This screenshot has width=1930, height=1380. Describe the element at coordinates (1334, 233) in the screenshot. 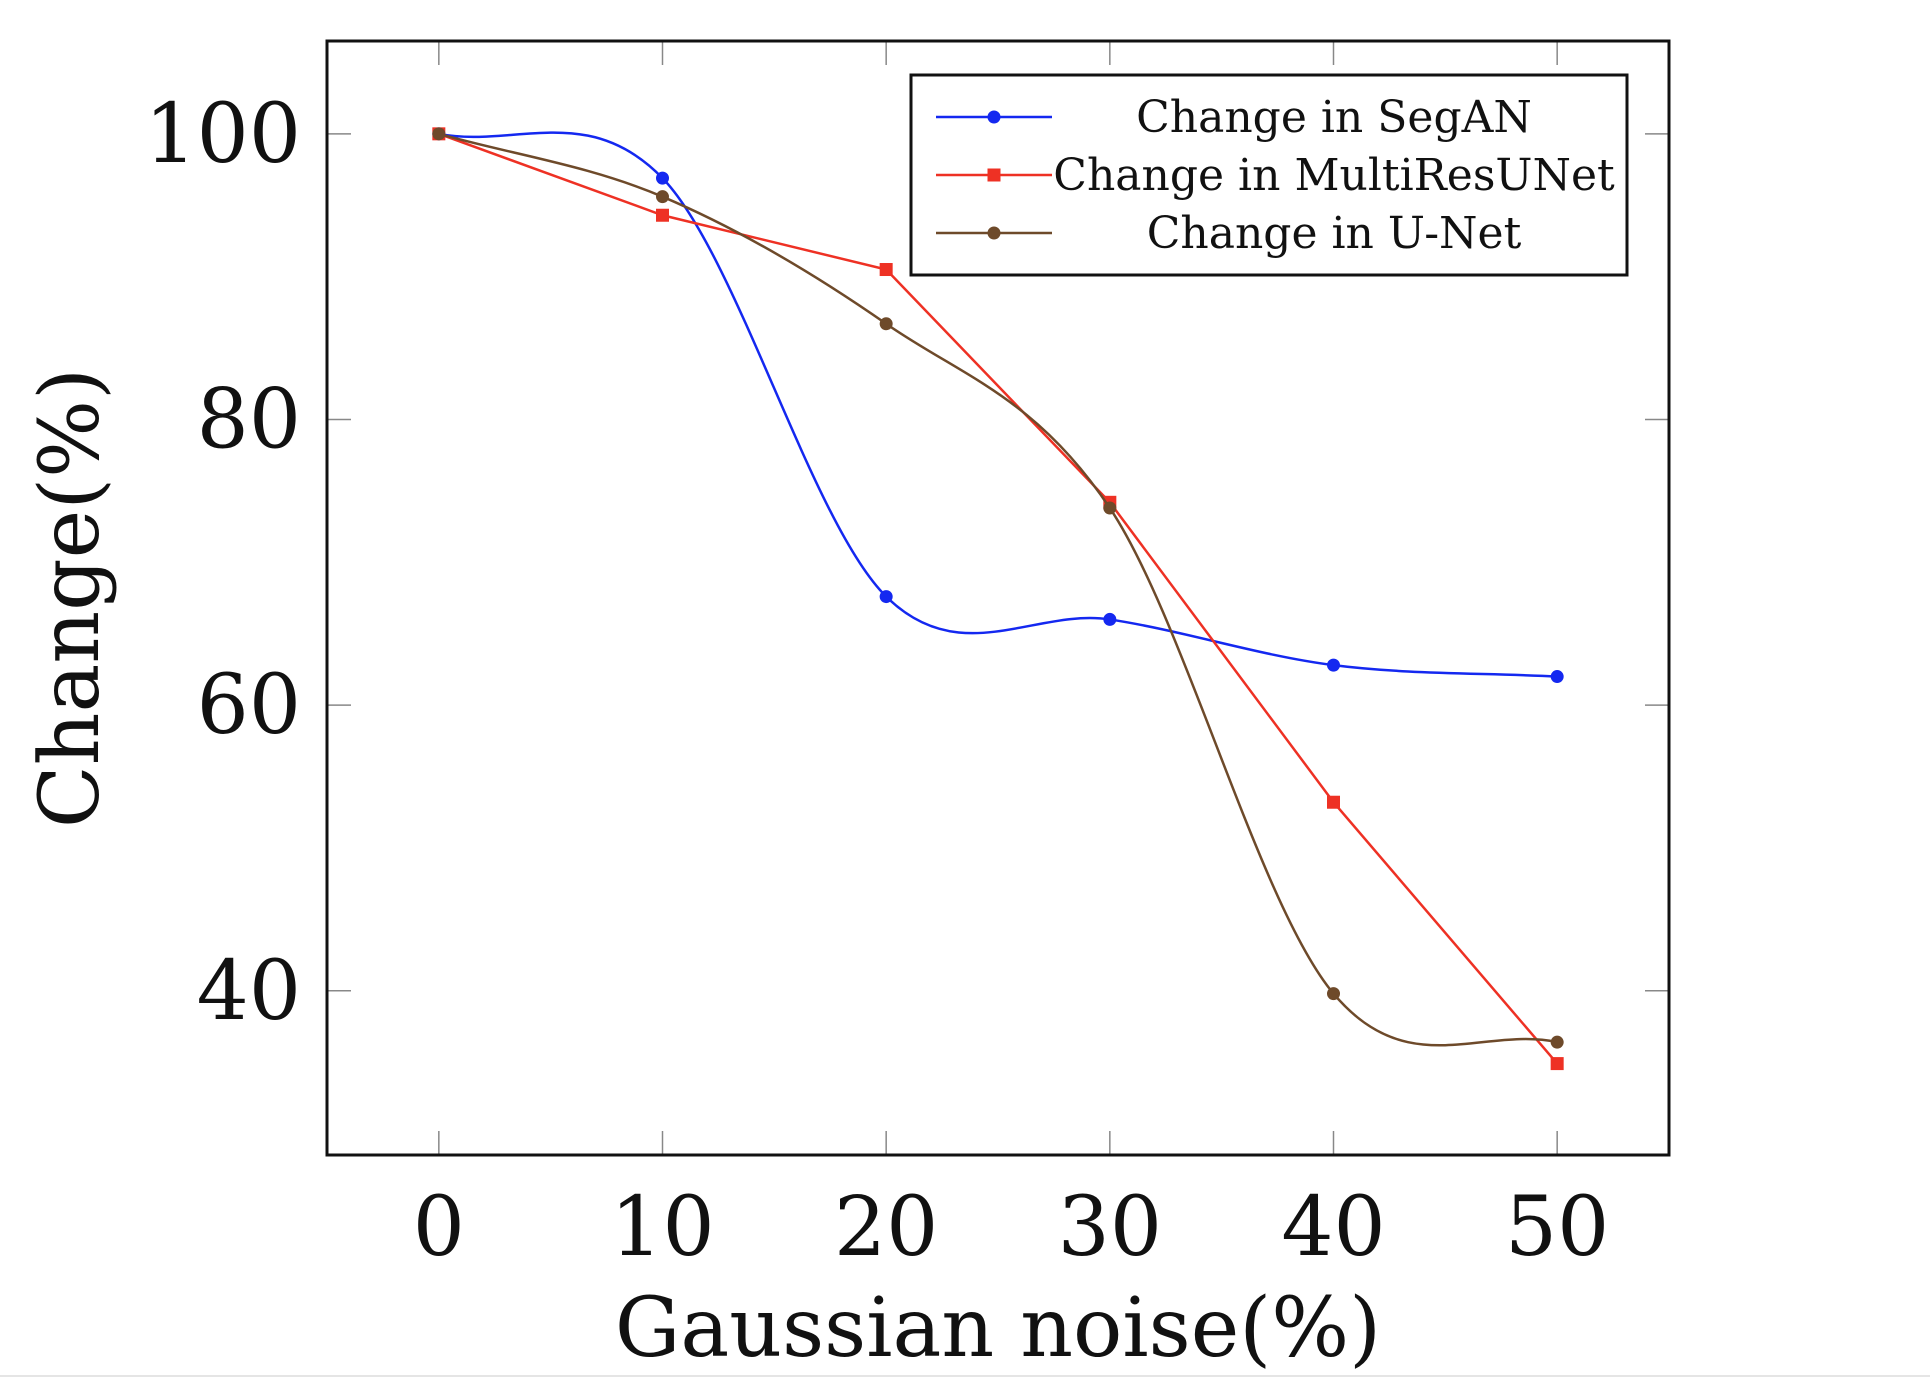

I see `legend-label: Change in U-Net` at that location.